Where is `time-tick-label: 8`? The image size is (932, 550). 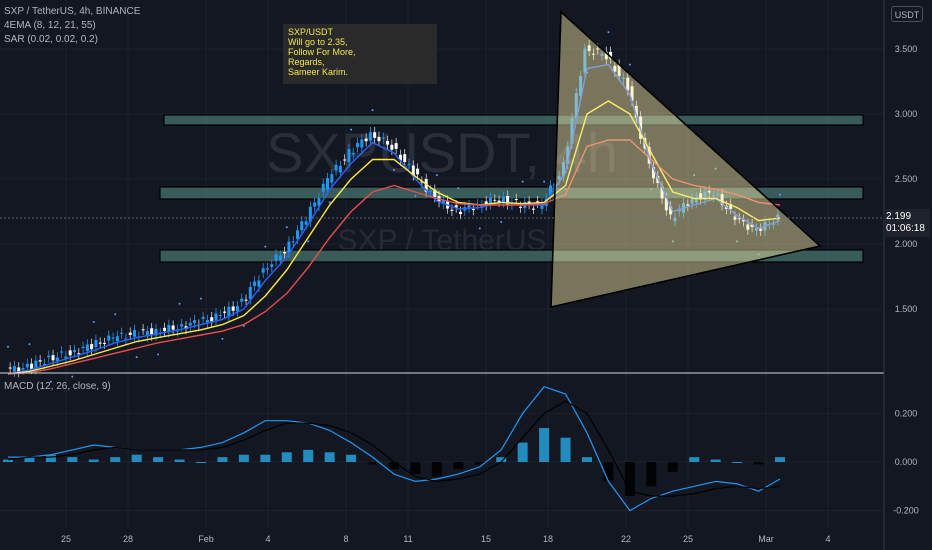
time-tick-label: 8 is located at coordinates (345, 539).